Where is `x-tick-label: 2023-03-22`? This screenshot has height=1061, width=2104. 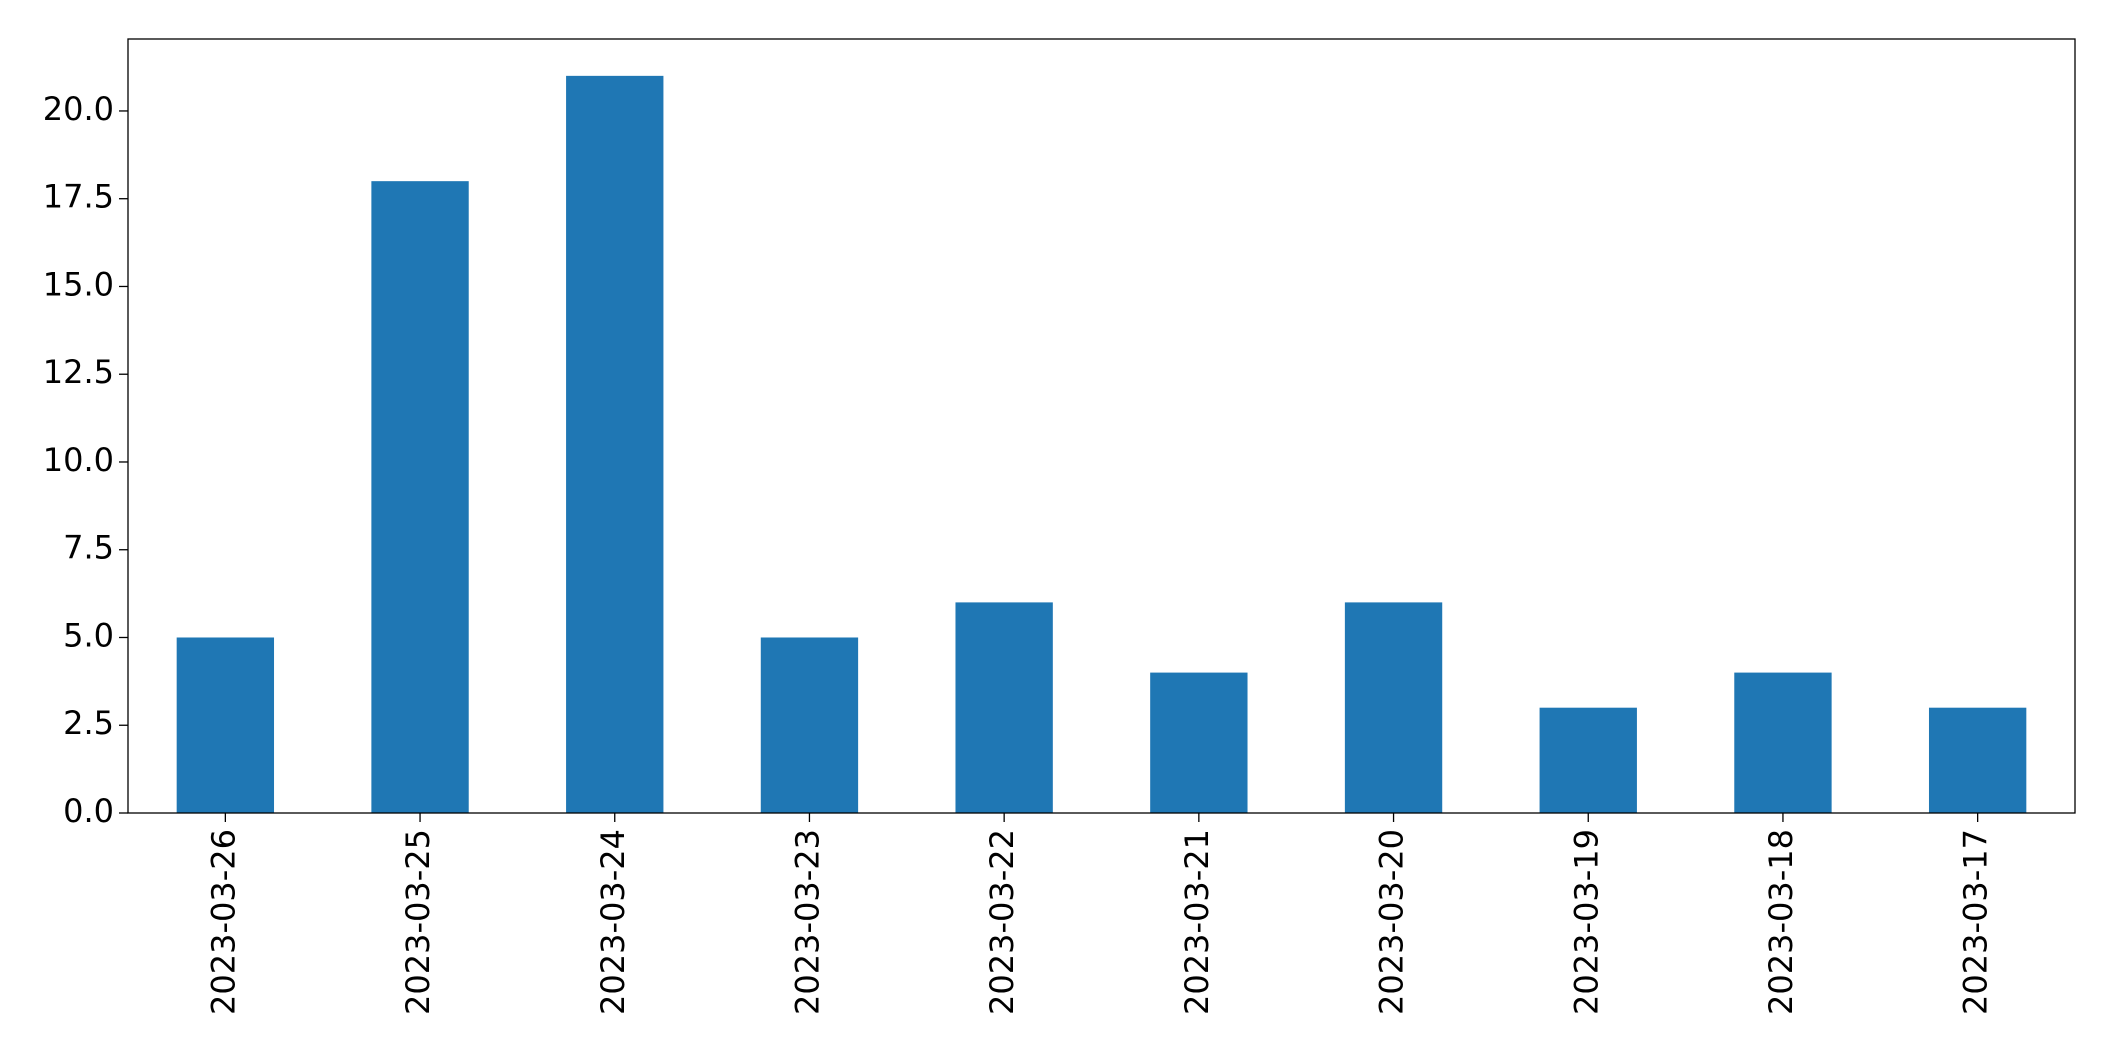 x-tick-label: 2023-03-22 is located at coordinates (1002, 922).